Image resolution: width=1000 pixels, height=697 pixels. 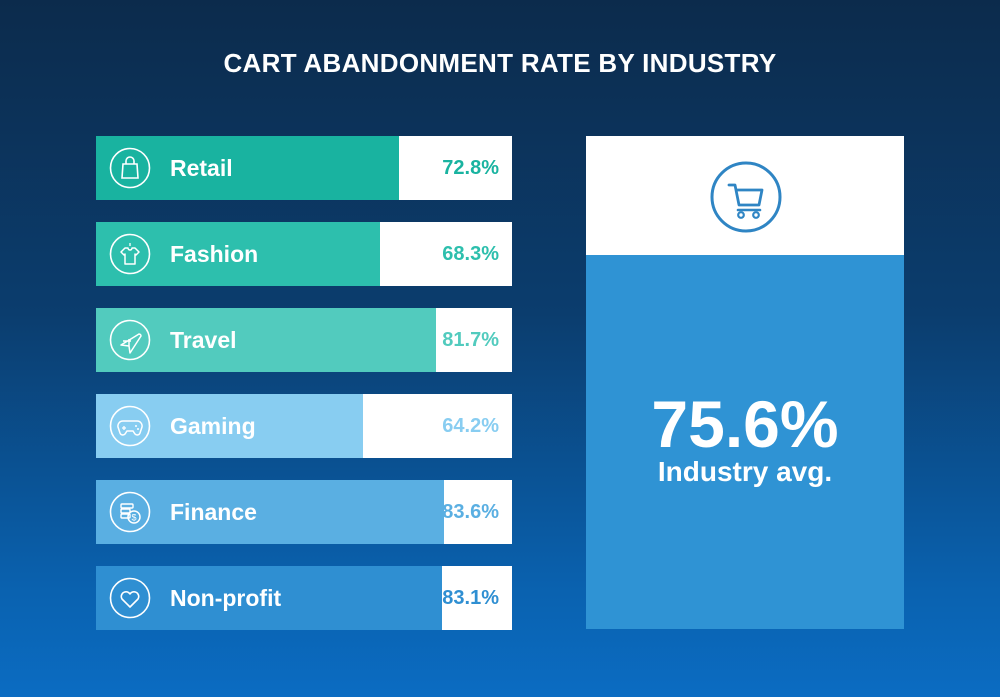 What do you see at coordinates (266, 340) in the screenshot?
I see `bar-travel` at bounding box center [266, 340].